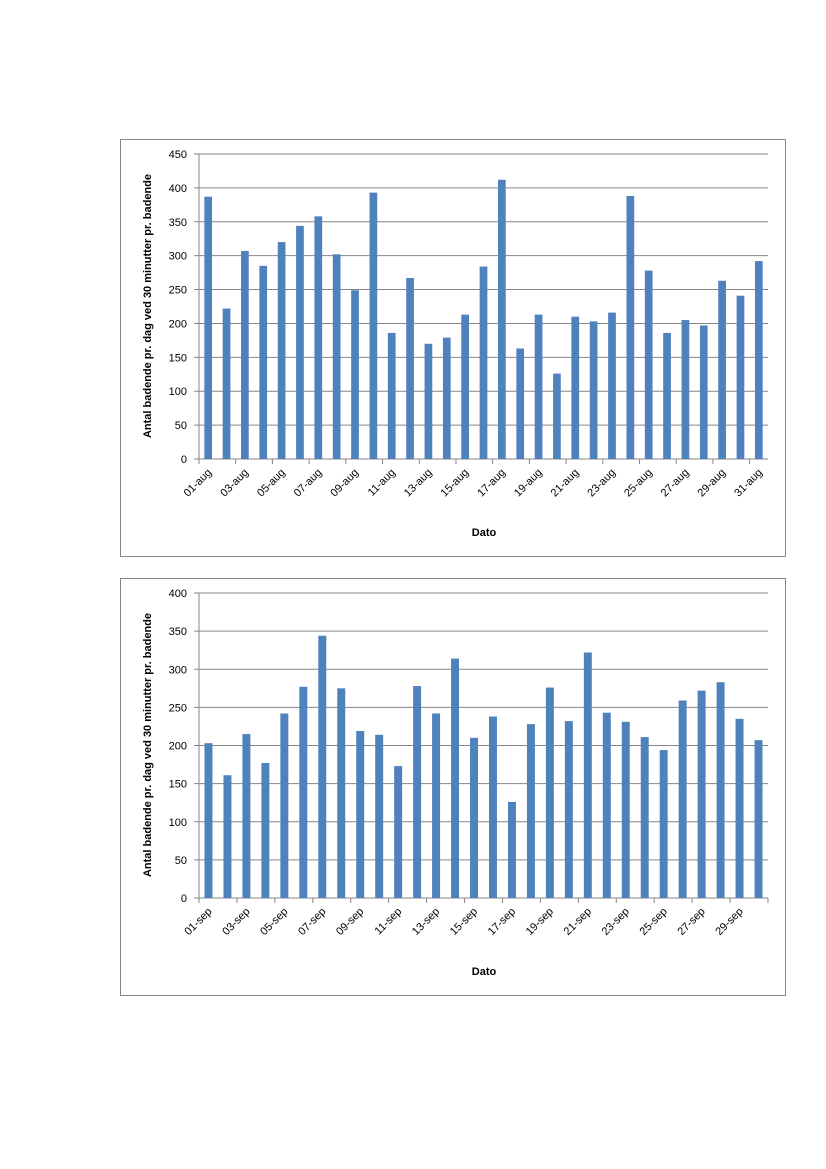 The width and height of the screenshot is (826, 1169). I want to click on sep-y-tick-label: 100, so click(178, 823).